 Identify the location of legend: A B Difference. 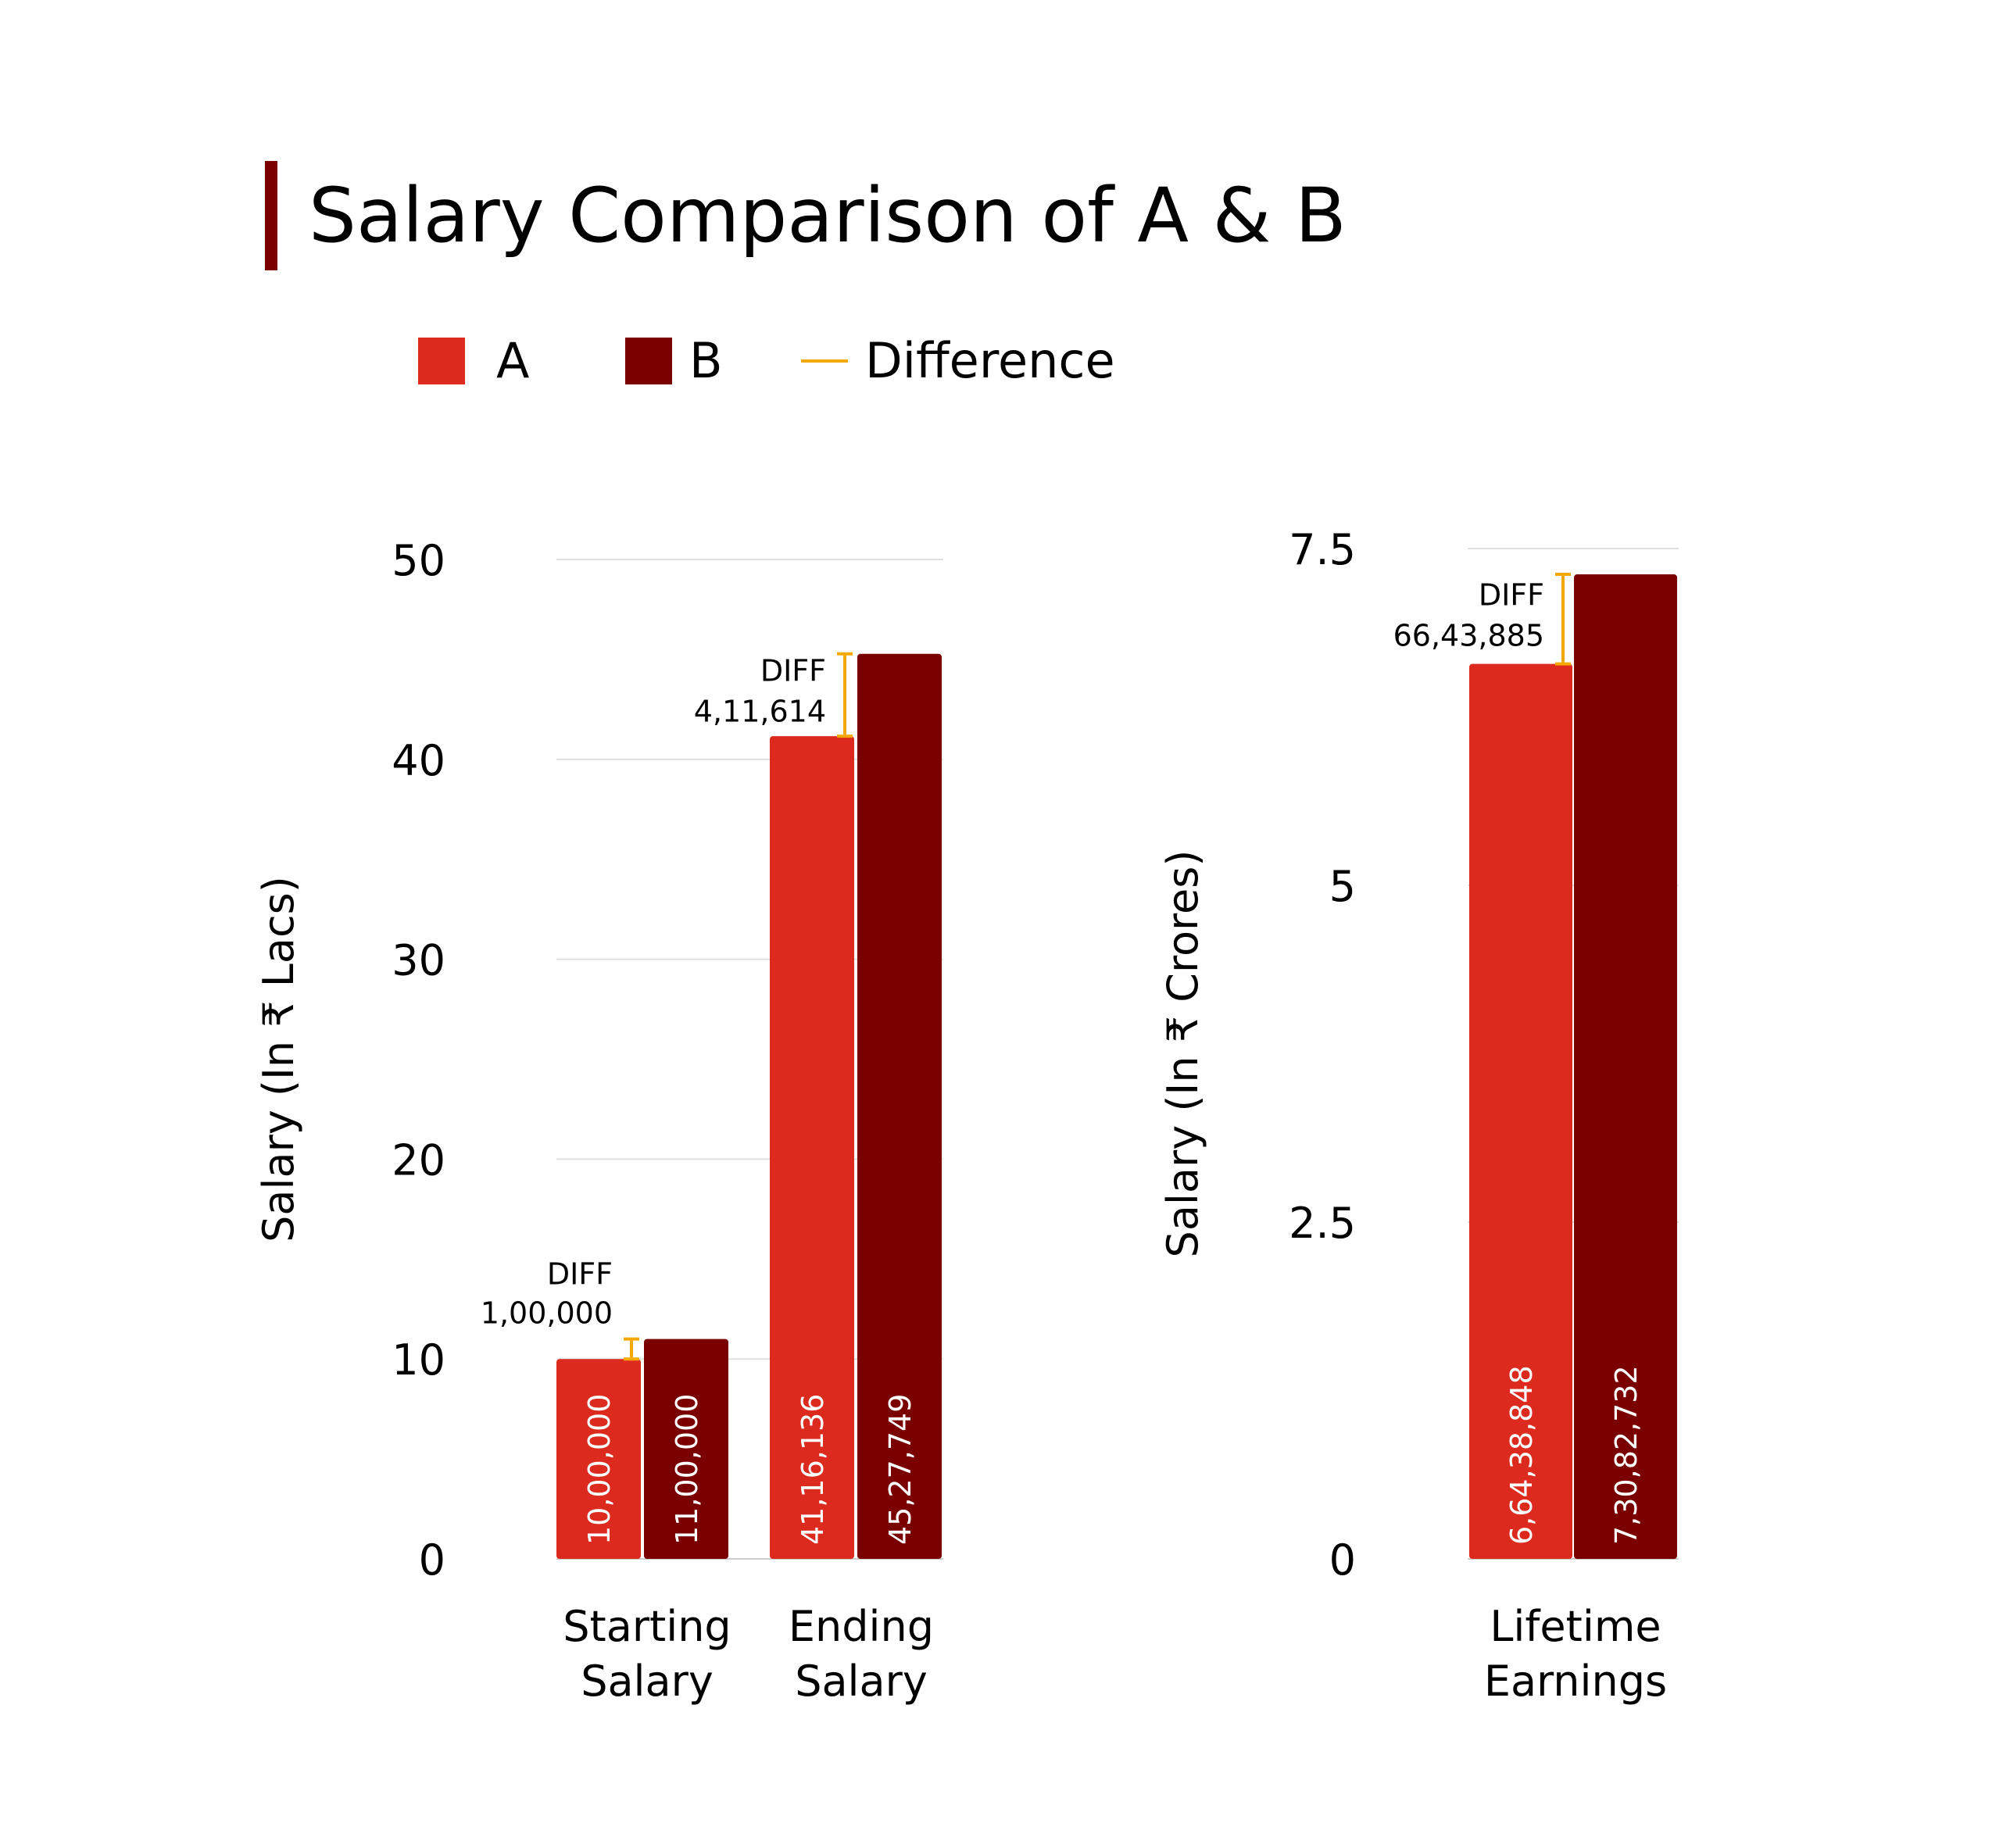
(1001, 359).